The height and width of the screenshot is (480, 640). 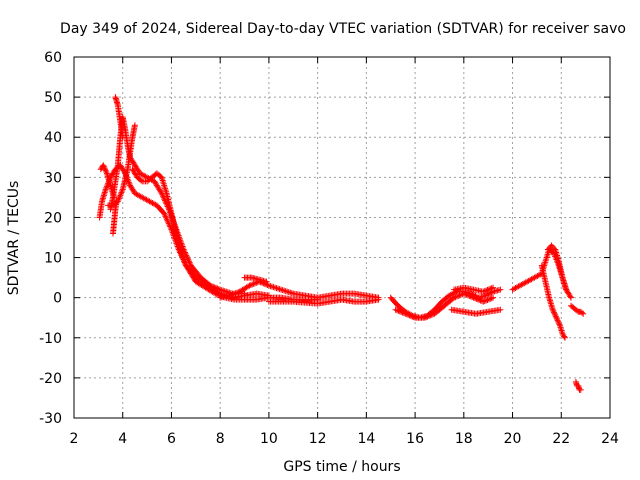 What do you see at coordinates (171, 439) in the screenshot?
I see `x-tick-label: 6` at bounding box center [171, 439].